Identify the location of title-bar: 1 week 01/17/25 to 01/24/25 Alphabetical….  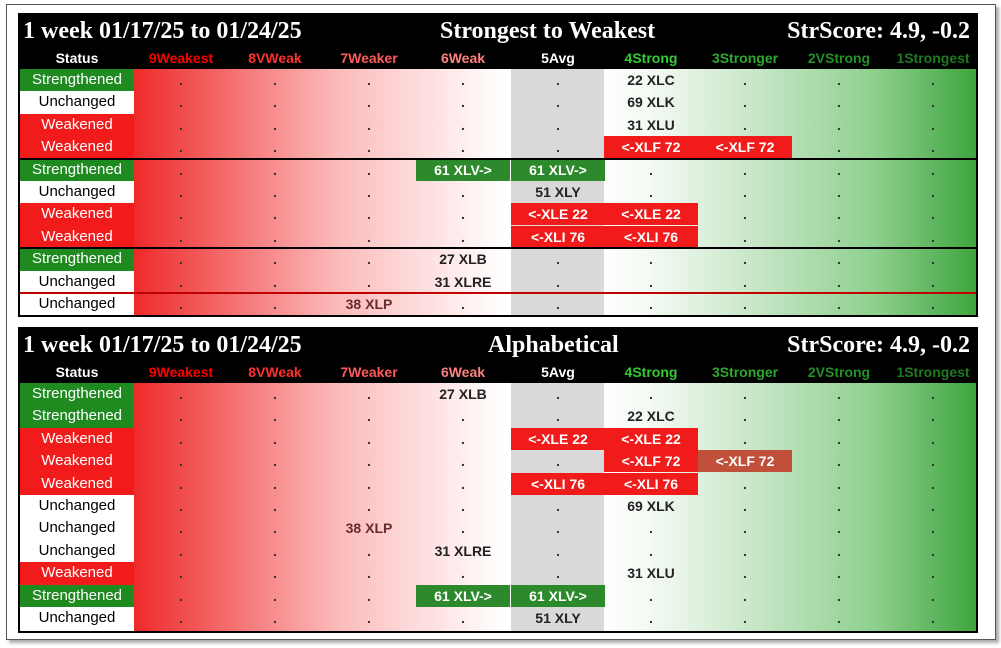
(498, 345).